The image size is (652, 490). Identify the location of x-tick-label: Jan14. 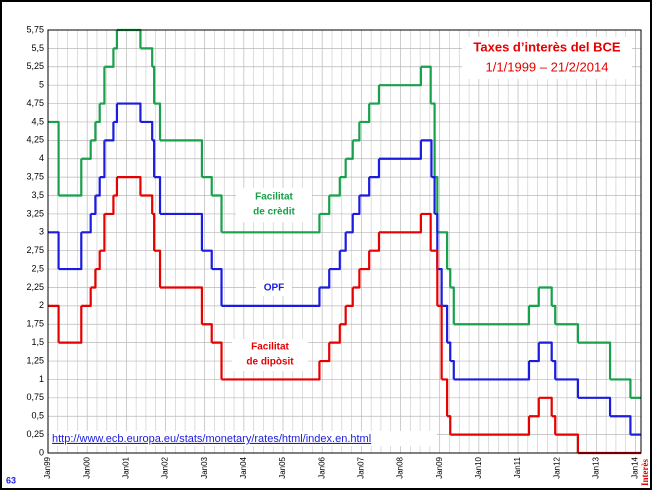
(635, 467).